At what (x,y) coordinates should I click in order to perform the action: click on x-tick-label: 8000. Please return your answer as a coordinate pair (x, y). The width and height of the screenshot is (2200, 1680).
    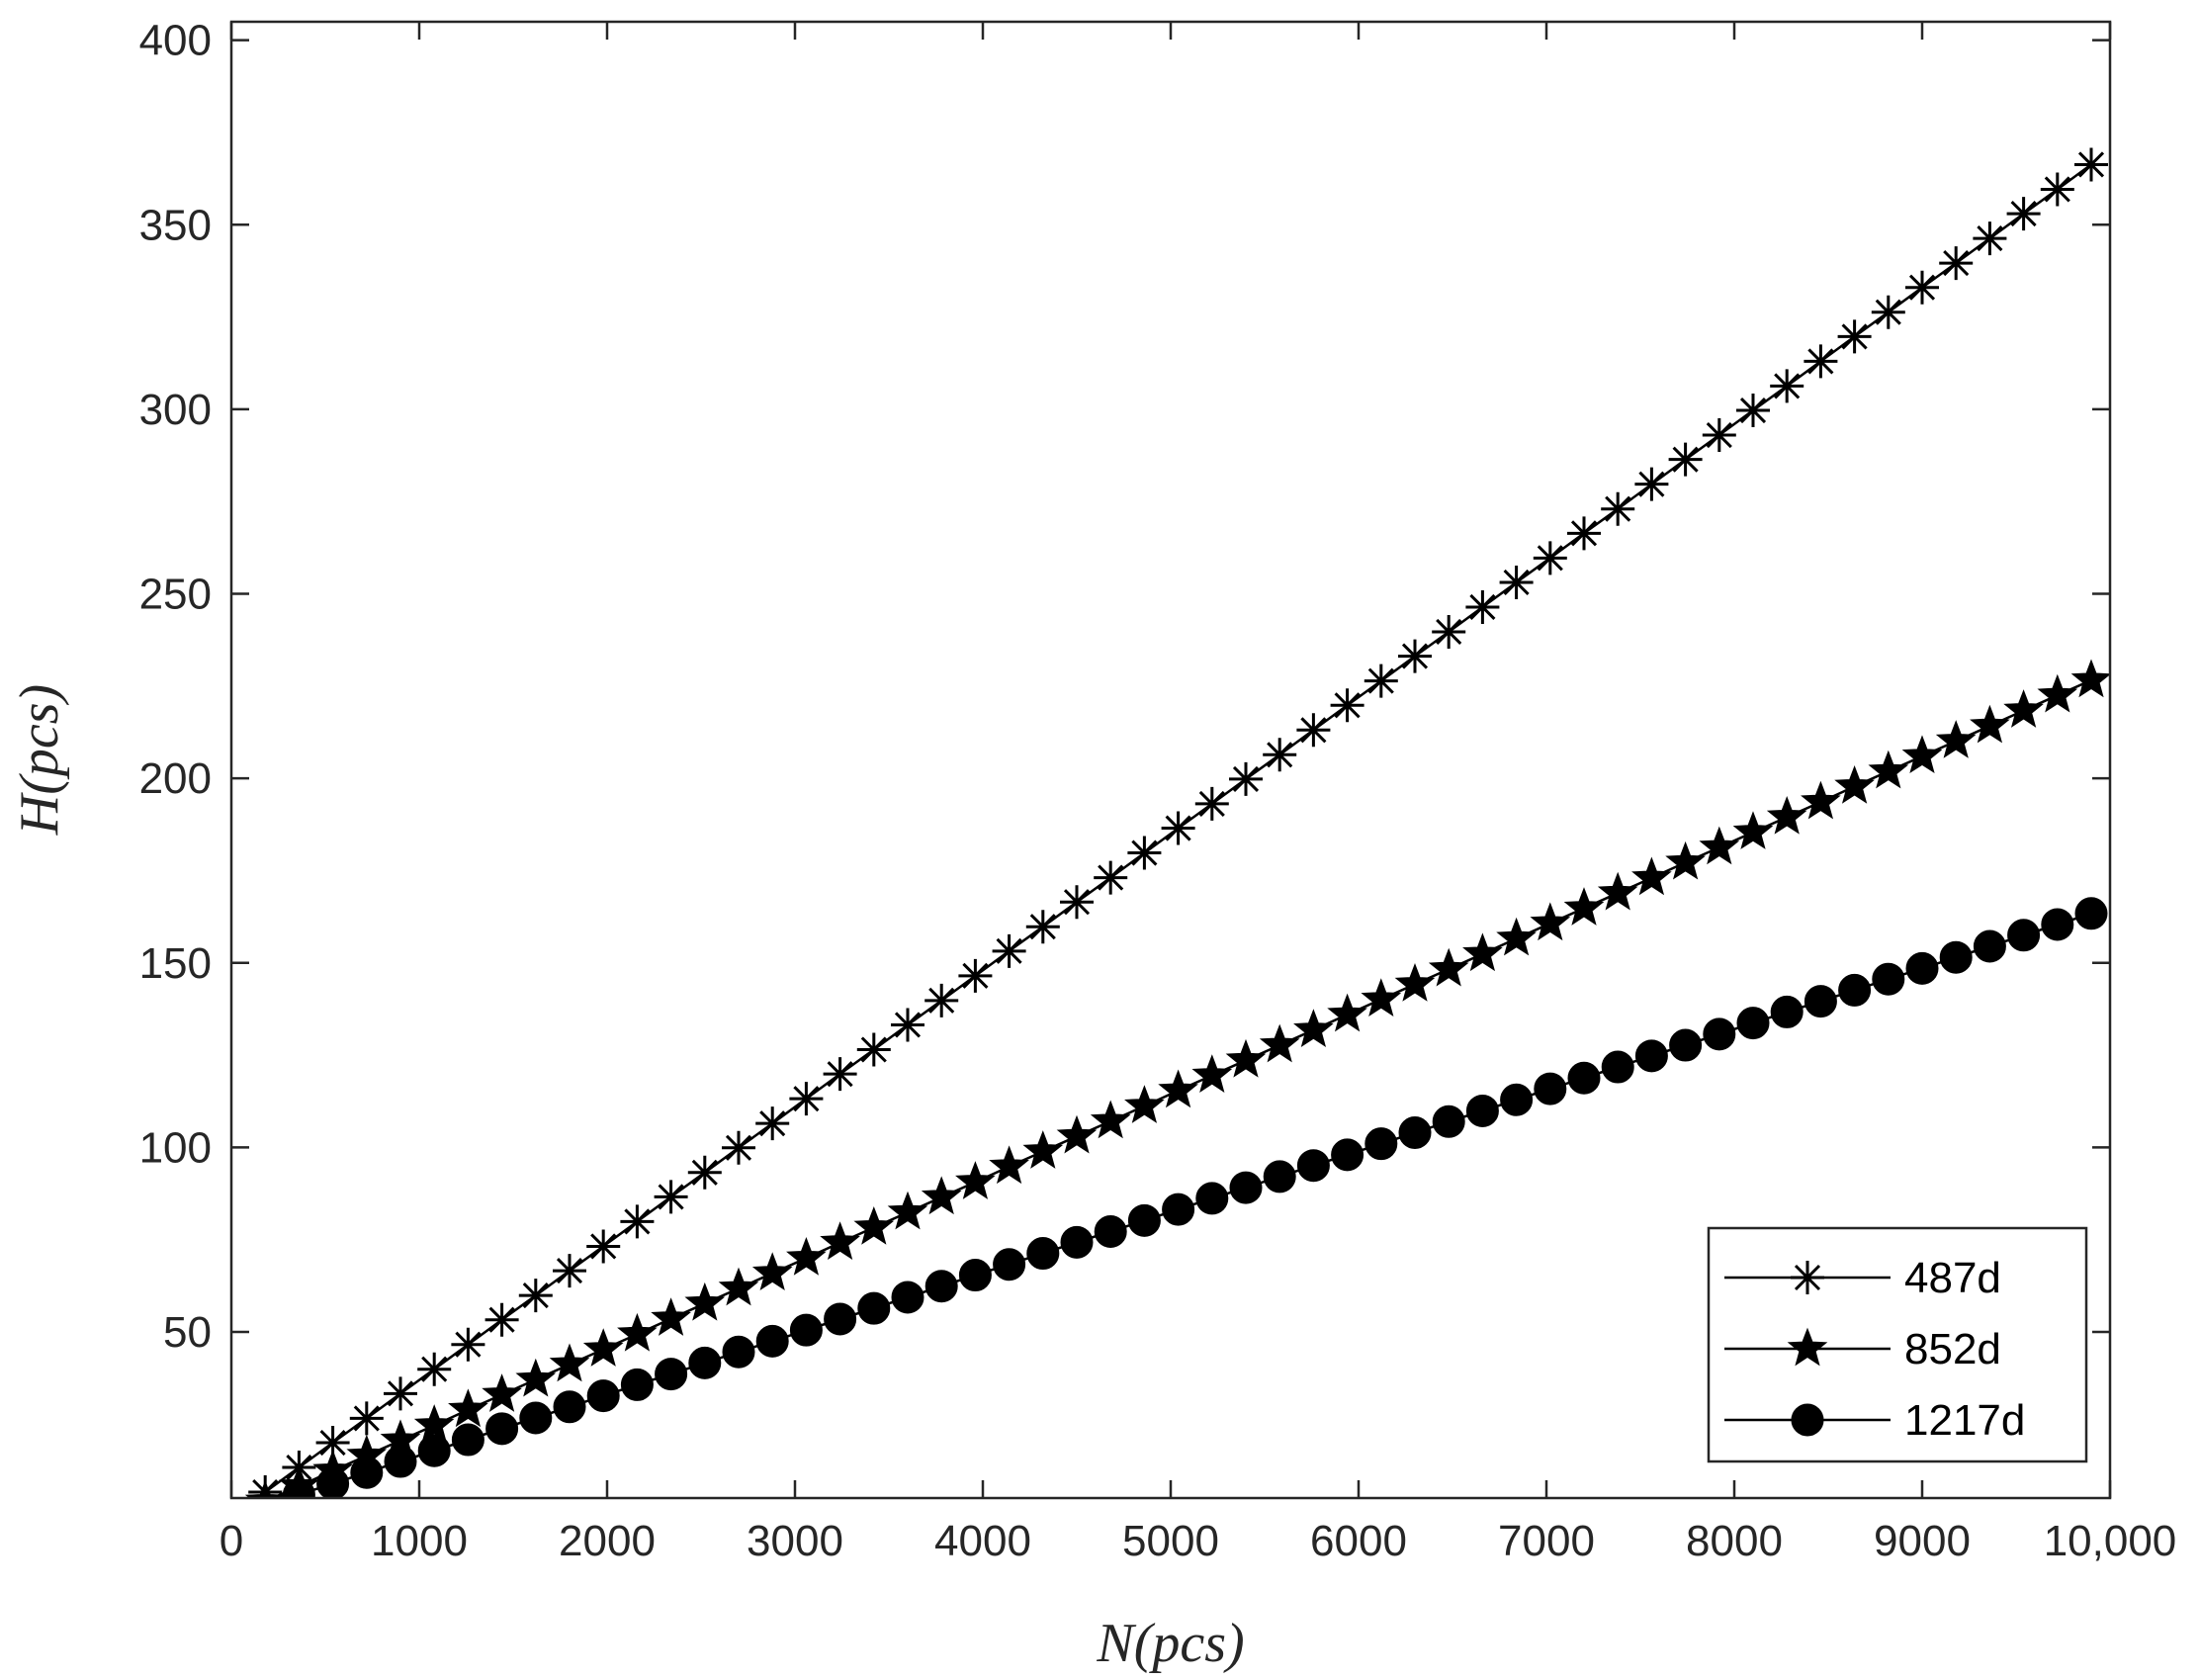
    Looking at the image, I should click on (1735, 1541).